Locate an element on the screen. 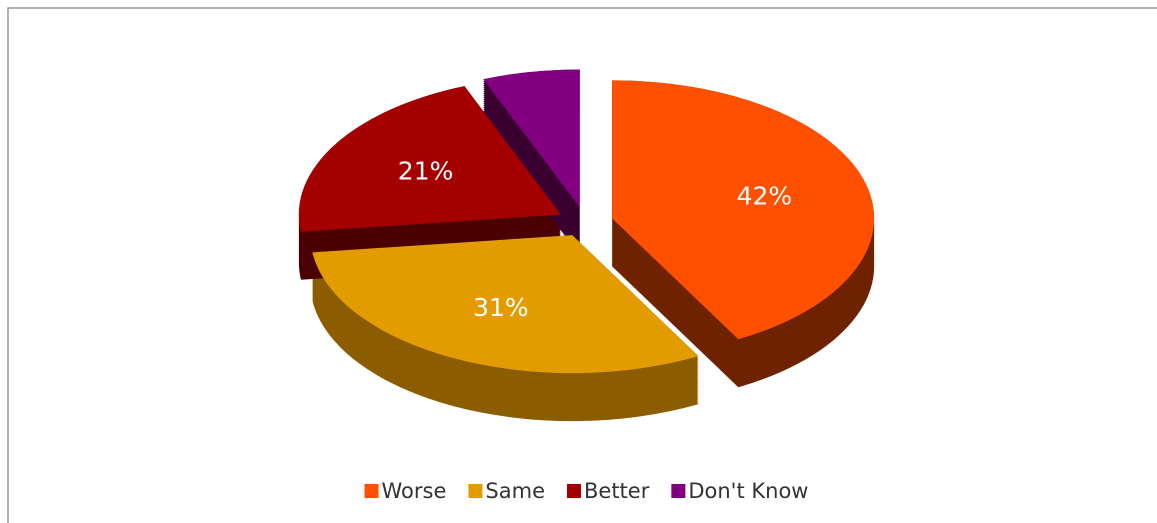 This screenshot has width=1157, height=523. data-label: 21% is located at coordinates (426, 170).